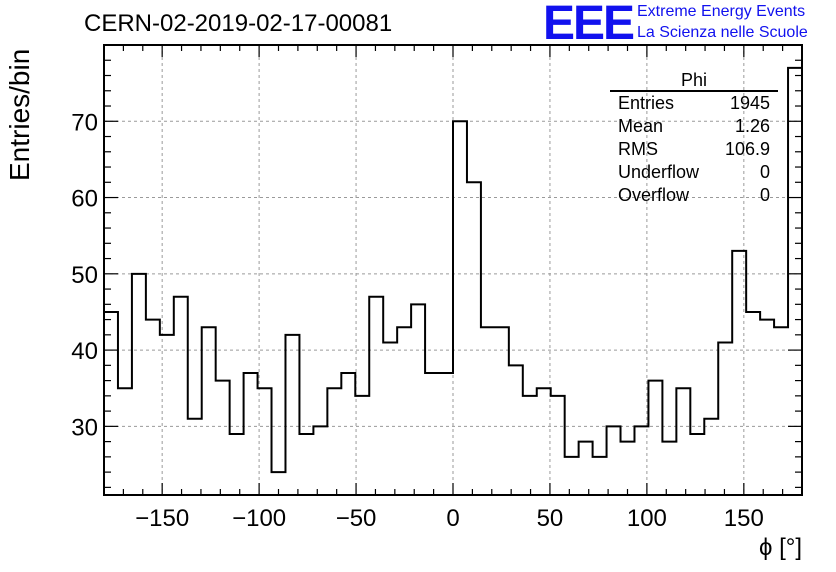 The height and width of the screenshot is (572, 836). Describe the element at coordinates (694, 195) in the screenshot. I see `stats-row-overflow: Overflow 0` at that location.